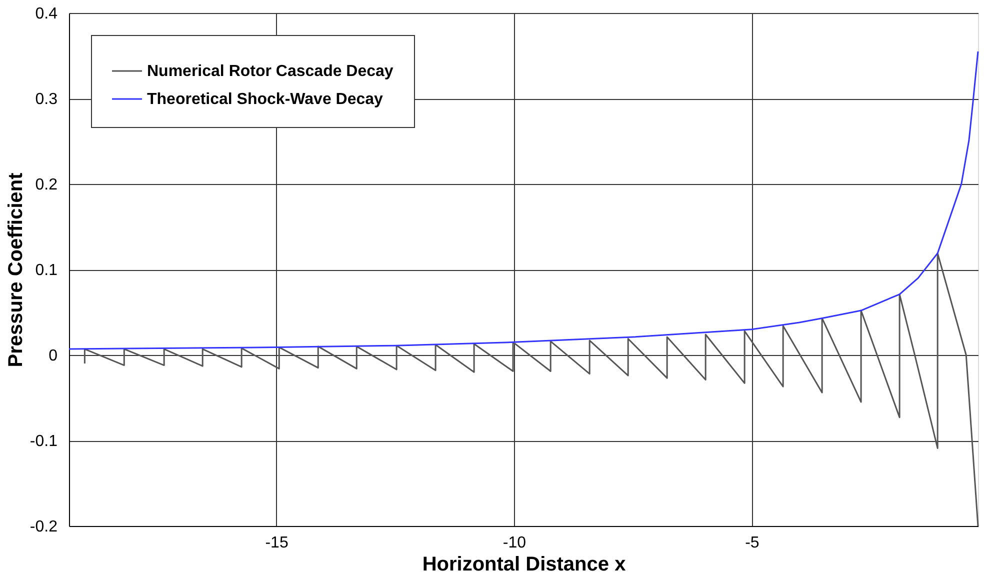 The width and height of the screenshot is (984, 579). I want to click on legend-label: Theoretical Shock-Wave Decay, so click(265, 99).